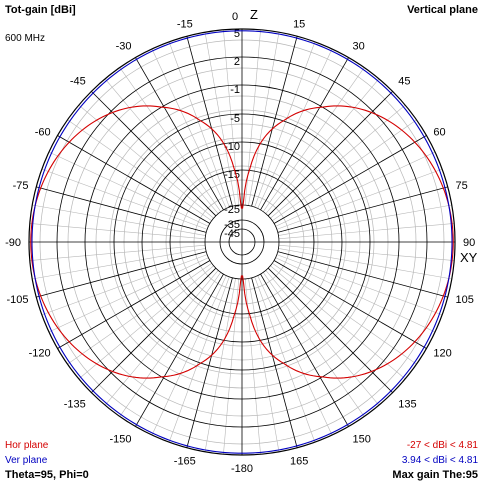 The width and height of the screenshot is (484, 484). I want to click on radial-tick-label: -1, so click(235, 90).